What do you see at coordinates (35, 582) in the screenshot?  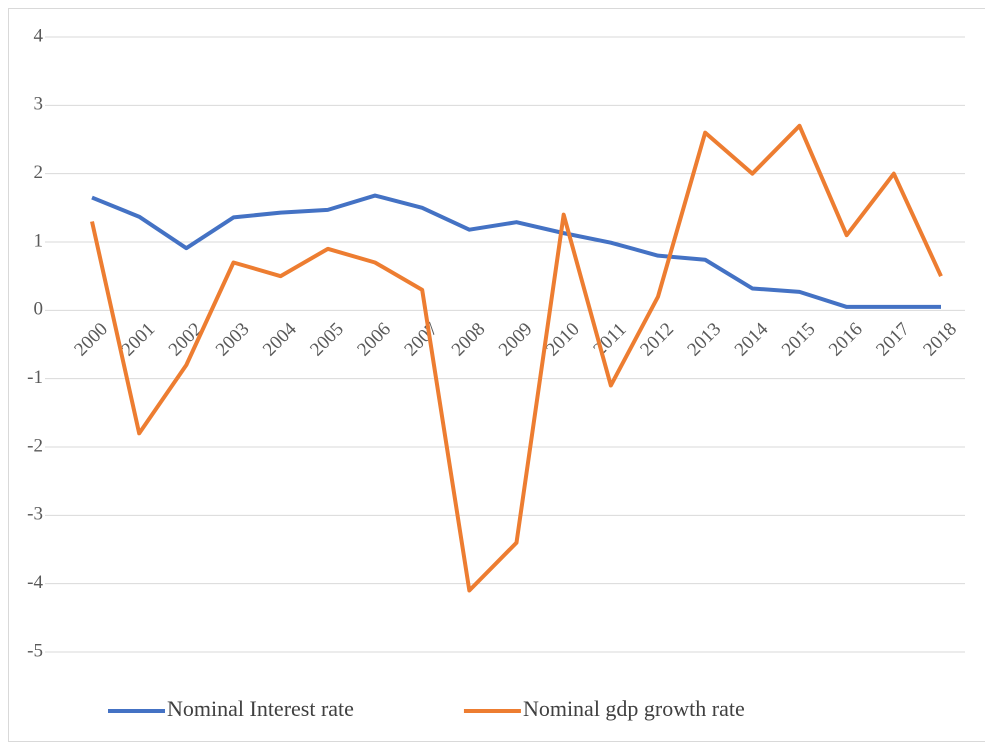 I see `y-tick-label: -4` at bounding box center [35, 582].